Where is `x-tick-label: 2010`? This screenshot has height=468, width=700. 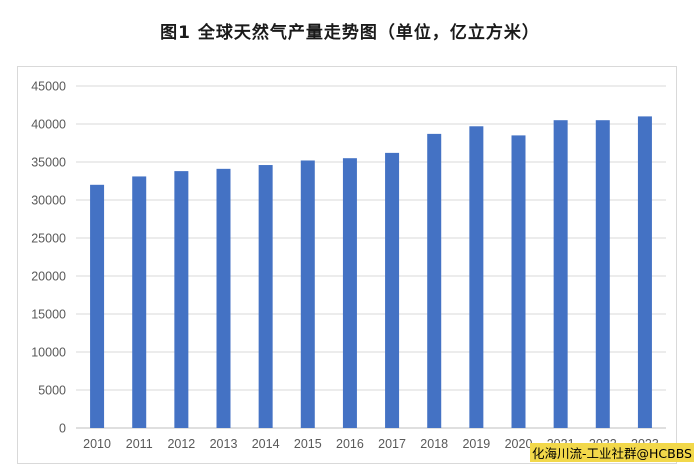 x-tick-label: 2010 is located at coordinates (97, 444).